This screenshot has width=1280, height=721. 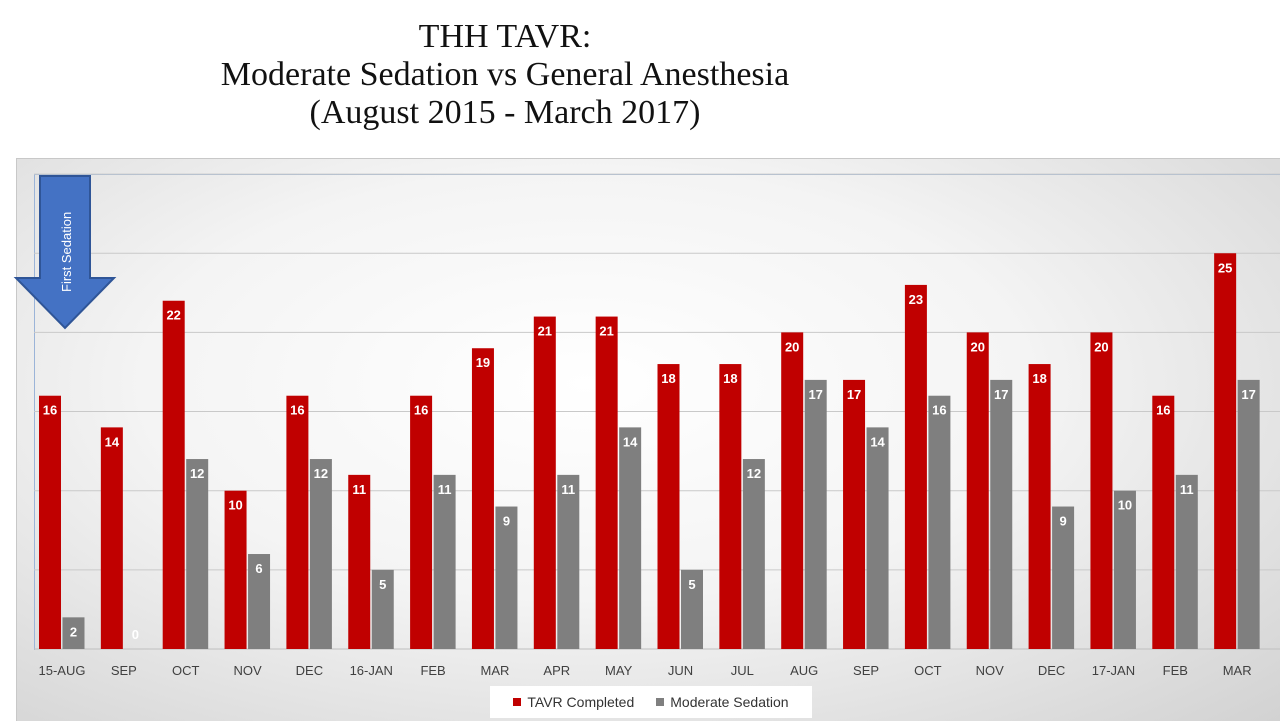 What do you see at coordinates (990, 670) in the screenshot?
I see `x-tick-label: NOV` at bounding box center [990, 670].